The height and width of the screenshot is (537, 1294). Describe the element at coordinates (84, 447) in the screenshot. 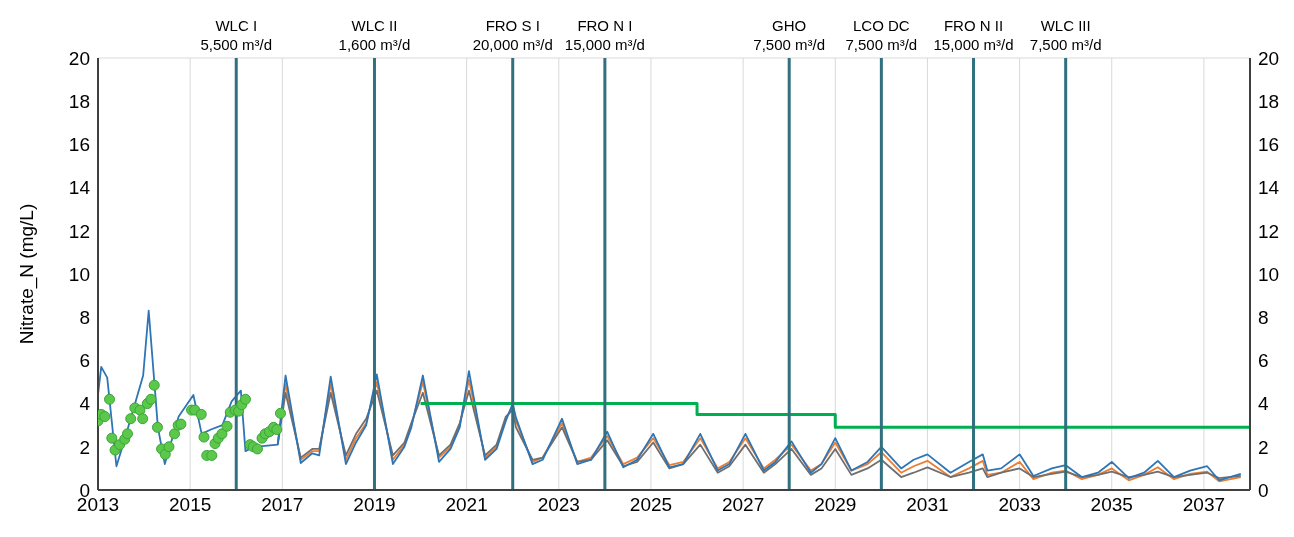

I see `y-tick-label: 2` at that location.